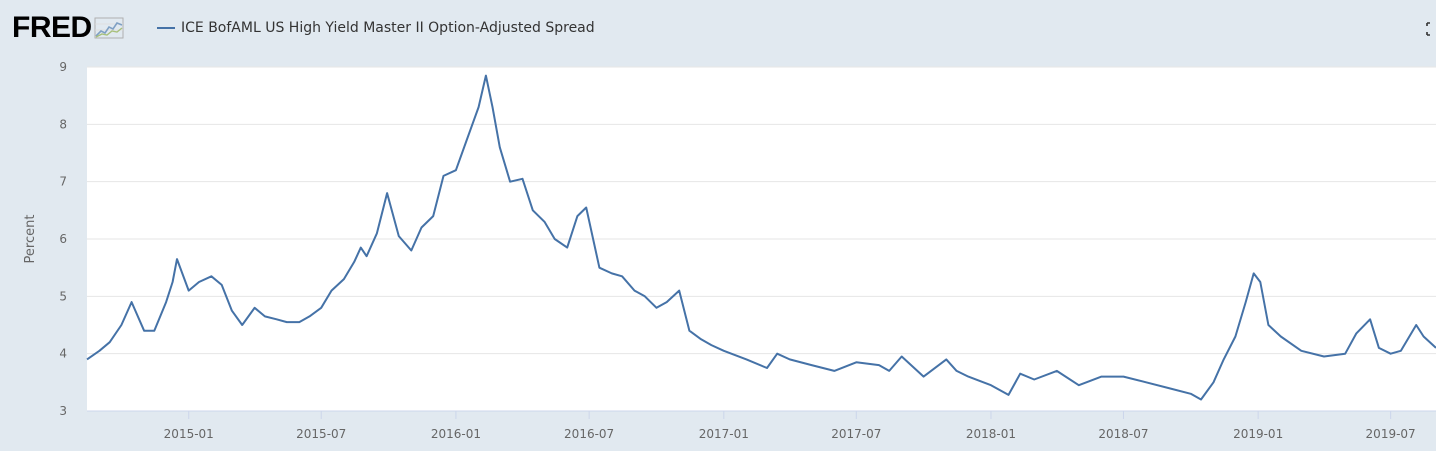 The width and height of the screenshot is (1436, 451). I want to click on x-tick-label: 2016-01, so click(456, 434).